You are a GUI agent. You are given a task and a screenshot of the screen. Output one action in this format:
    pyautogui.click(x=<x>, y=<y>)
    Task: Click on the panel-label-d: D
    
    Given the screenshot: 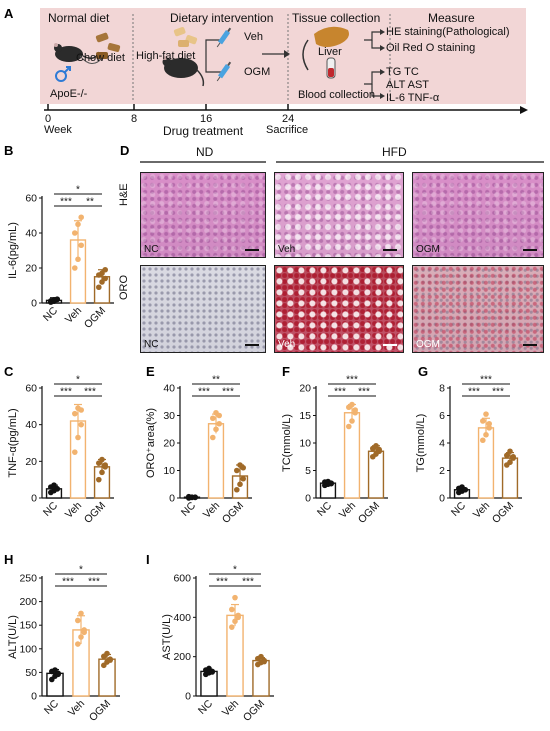 What is the action you would take?
    pyautogui.click(x=125, y=150)
    